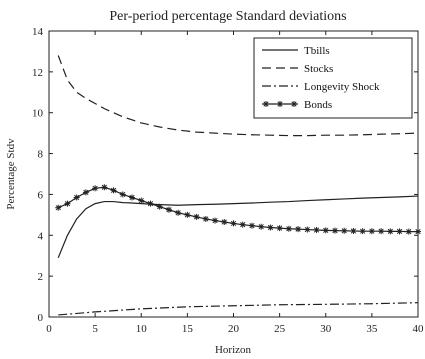 This screenshot has height=359, width=425. What do you see at coordinates (318, 105) in the screenshot?
I see `legend-label-bonds: Bonds` at bounding box center [318, 105].